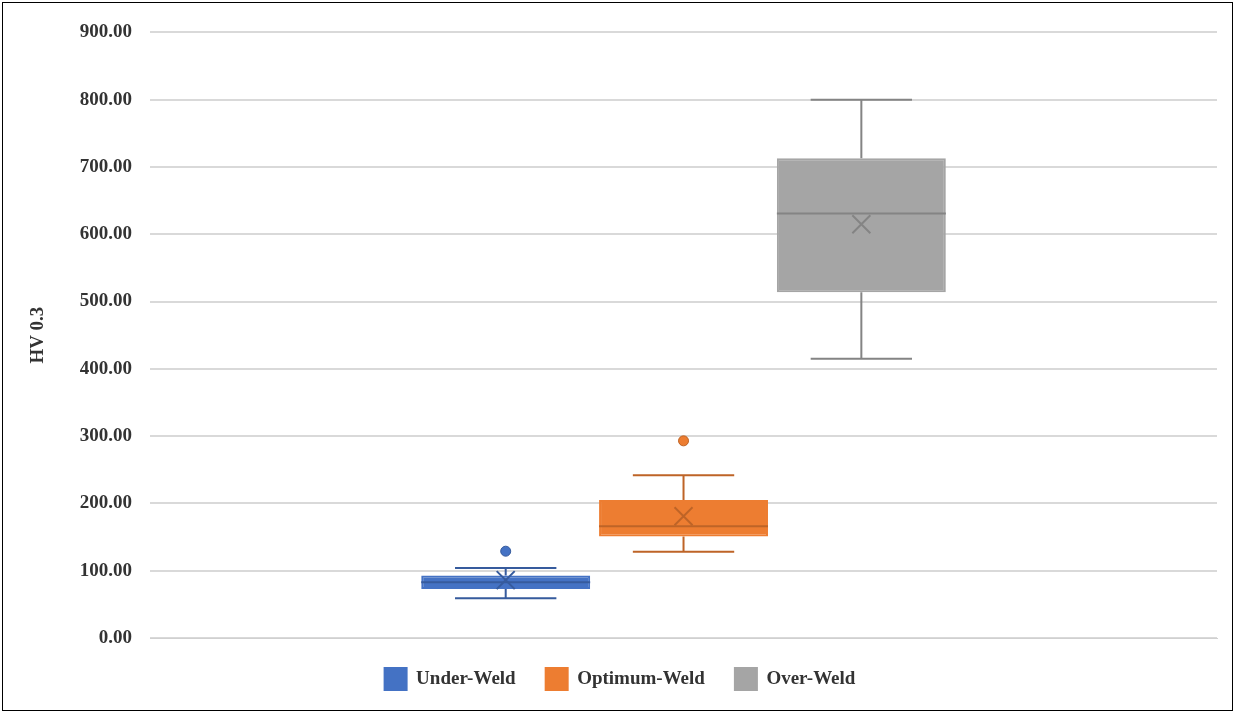  I want to click on y-tick-label: 200.00, so click(106, 502).